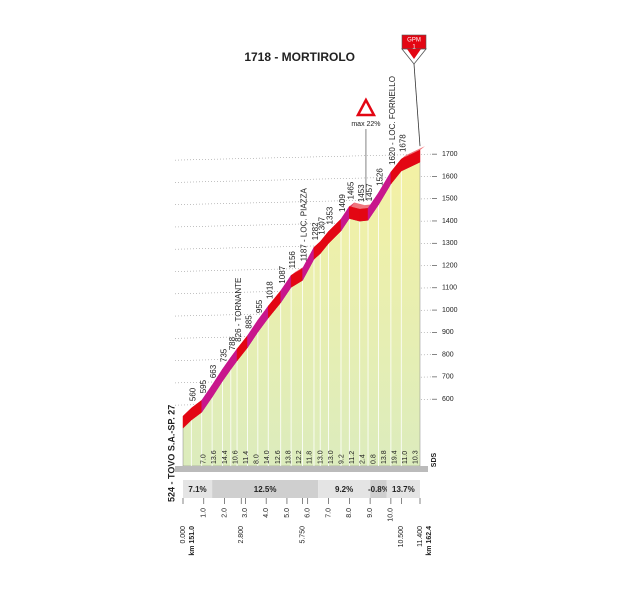  What do you see at coordinates (370, 513) in the screenshot?
I see `x-tick-label: 9.0` at bounding box center [370, 513].